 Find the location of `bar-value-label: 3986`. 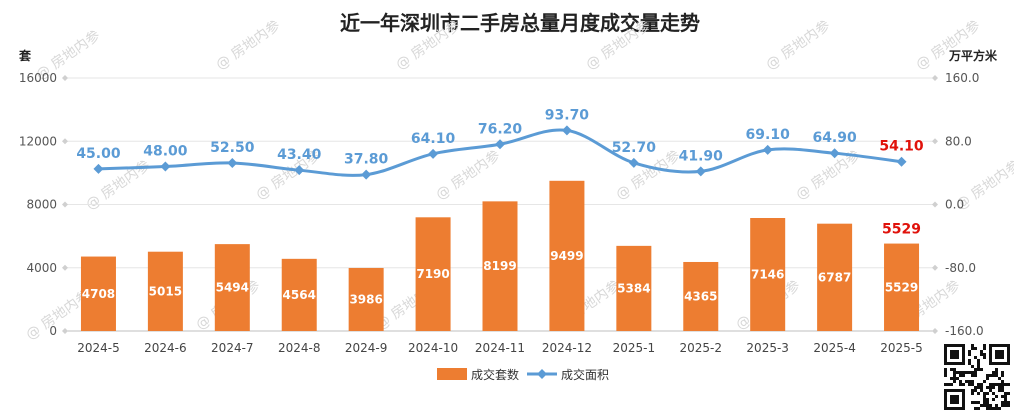

bar-value-label: 3986 is located at coordinates (365, 299).